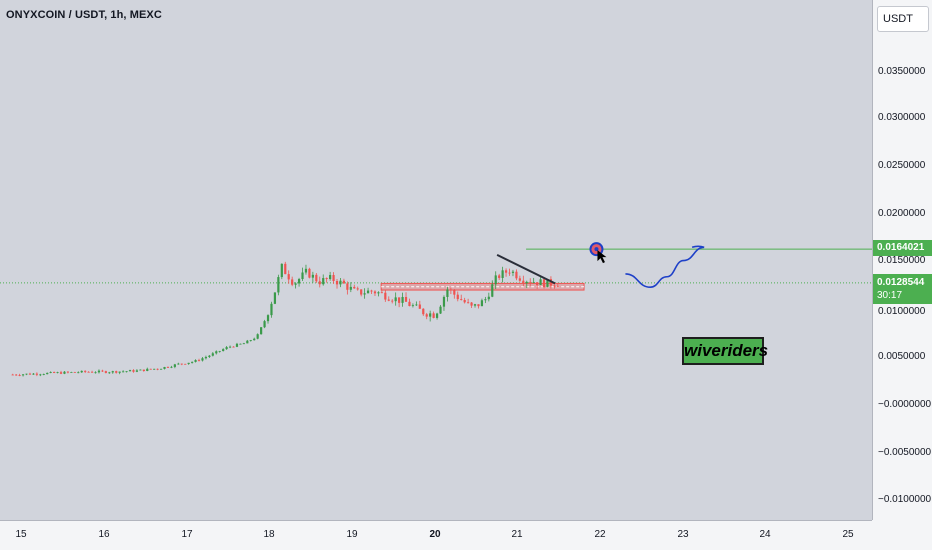 Image resolution: width=932 pixels, height=550 pixels. I want to click on x-tick-label: 19, so click(352, 534).